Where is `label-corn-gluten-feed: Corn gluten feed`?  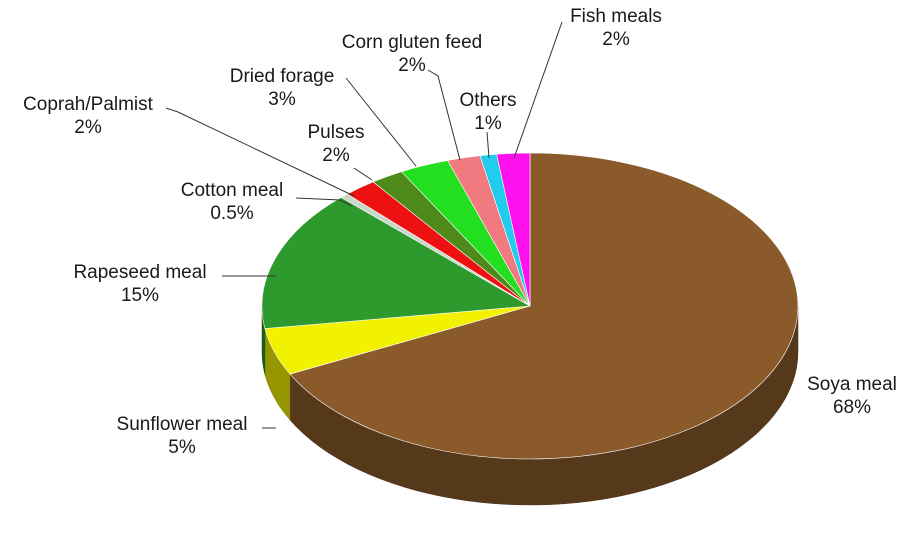 label-corn-gluten-feed: Corn gluten feed is located at coordinates (412, 42).